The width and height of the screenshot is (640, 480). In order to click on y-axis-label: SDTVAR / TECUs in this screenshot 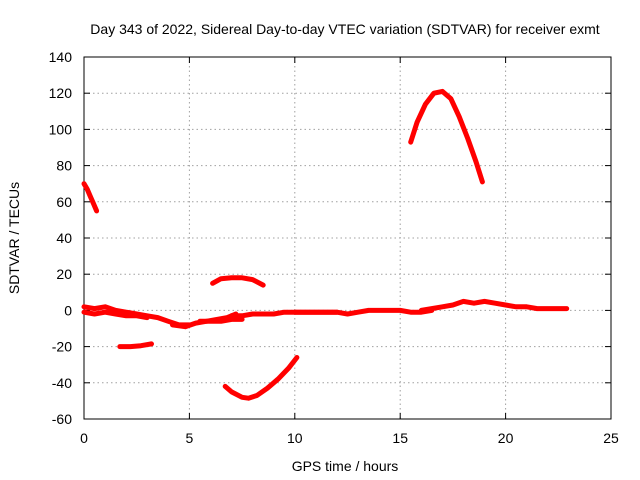, I will do `click(14, 238)`.